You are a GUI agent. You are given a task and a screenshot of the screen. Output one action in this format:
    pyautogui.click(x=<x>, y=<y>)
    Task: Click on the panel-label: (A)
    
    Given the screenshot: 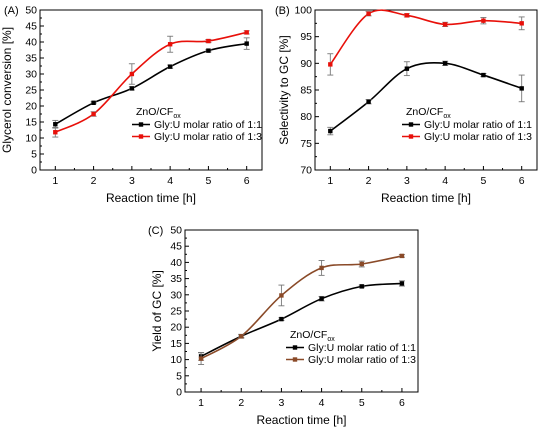 What is the action you would take?
    pyautogui.click(x=11, y=11)
    